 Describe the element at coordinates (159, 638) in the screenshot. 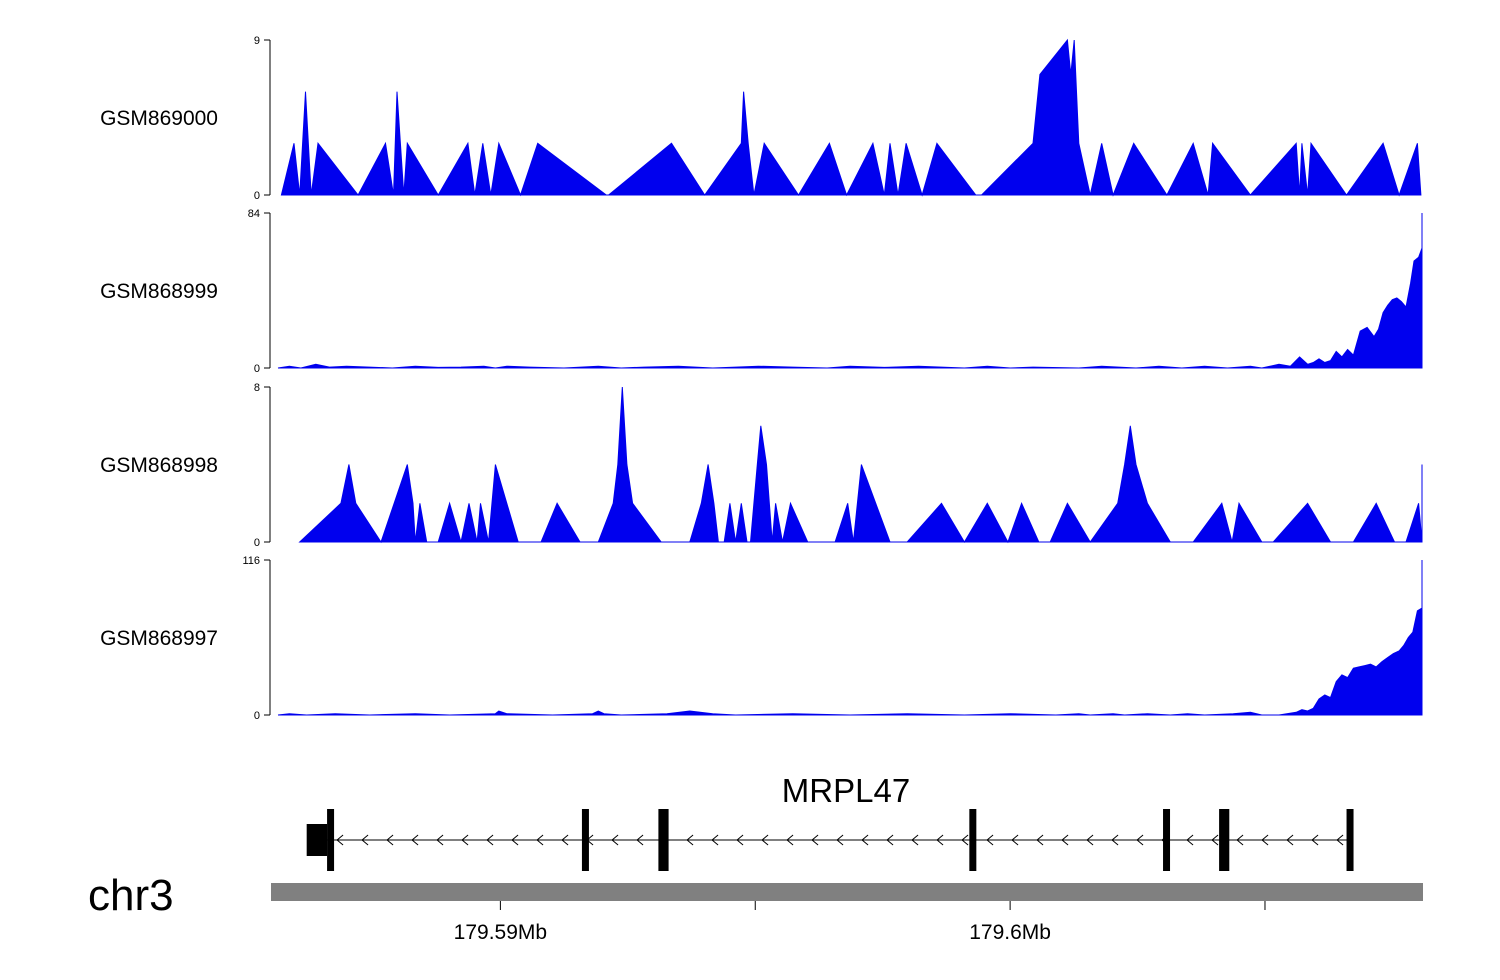

I see `track-label: GSM868997` at that location.